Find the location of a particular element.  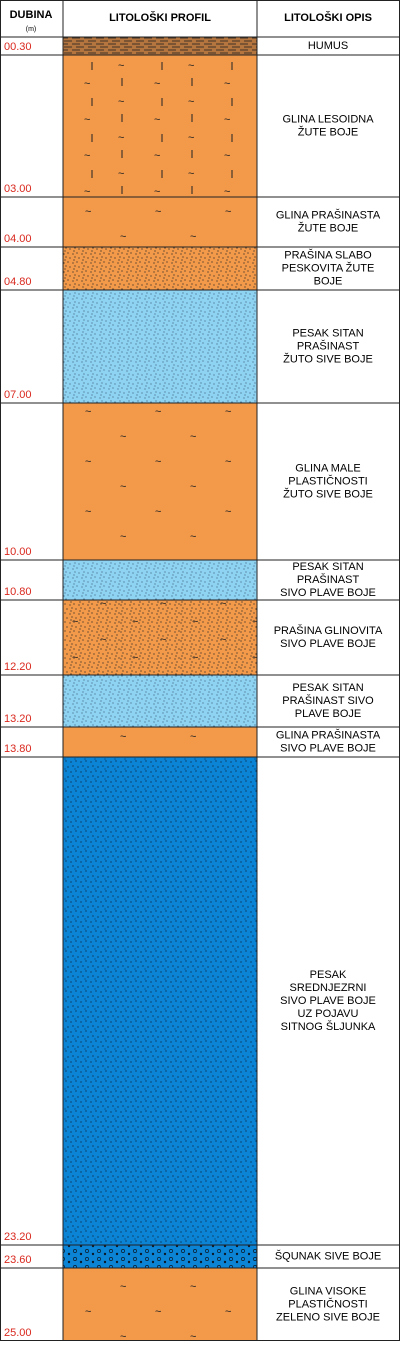

layer-description: GLINA VISOKE is located at coordinates (328, 1291).